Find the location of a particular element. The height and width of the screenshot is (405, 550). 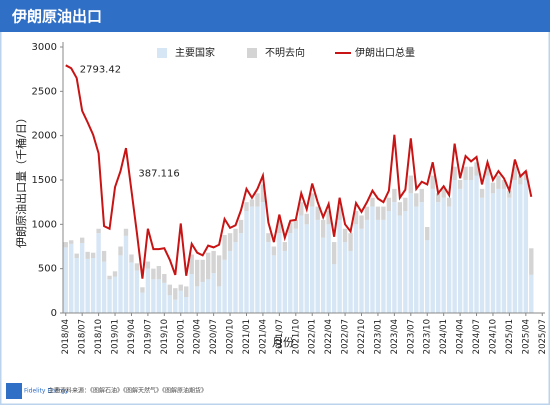

x-tick-label: 2020/01 is located at coordinates (181, 336).